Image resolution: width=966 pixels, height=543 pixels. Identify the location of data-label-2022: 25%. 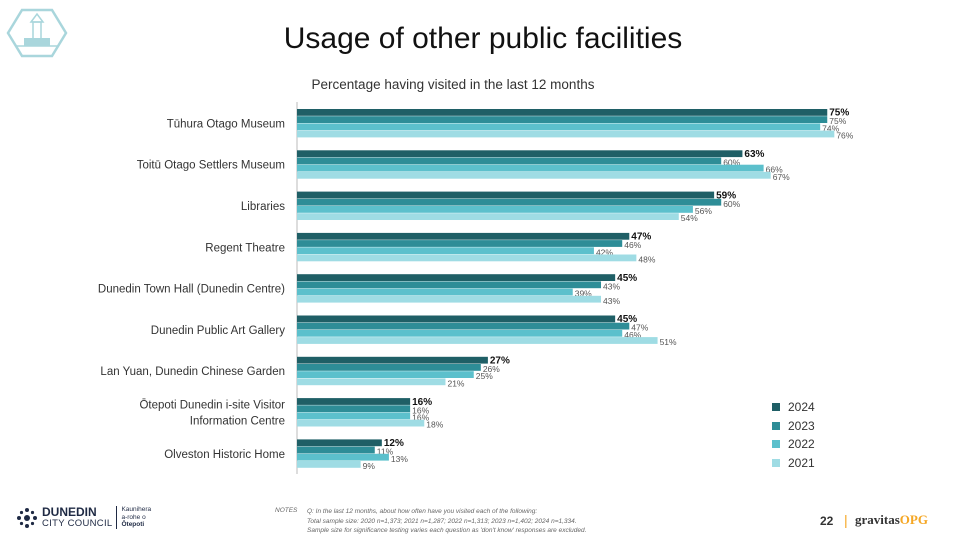
(484, 376).